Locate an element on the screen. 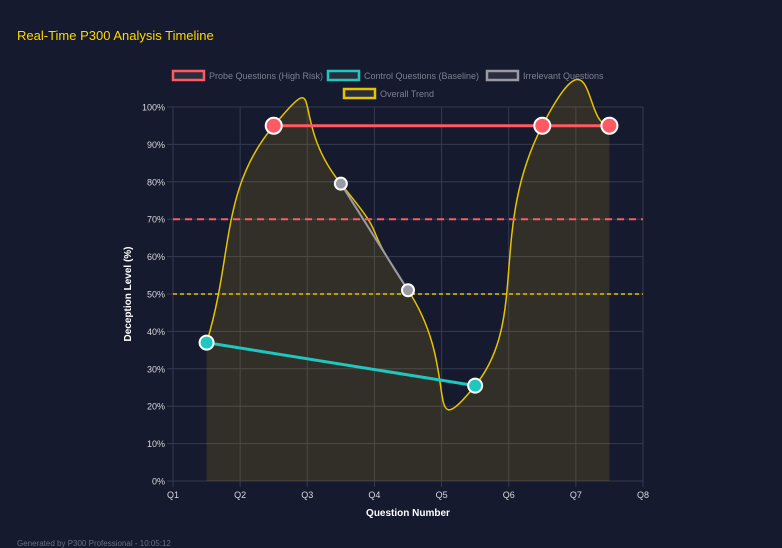 Image resolution: width=782 pixels, height=548 pixels. x-axis-label: Question Number is located at coordinates (408, 513).